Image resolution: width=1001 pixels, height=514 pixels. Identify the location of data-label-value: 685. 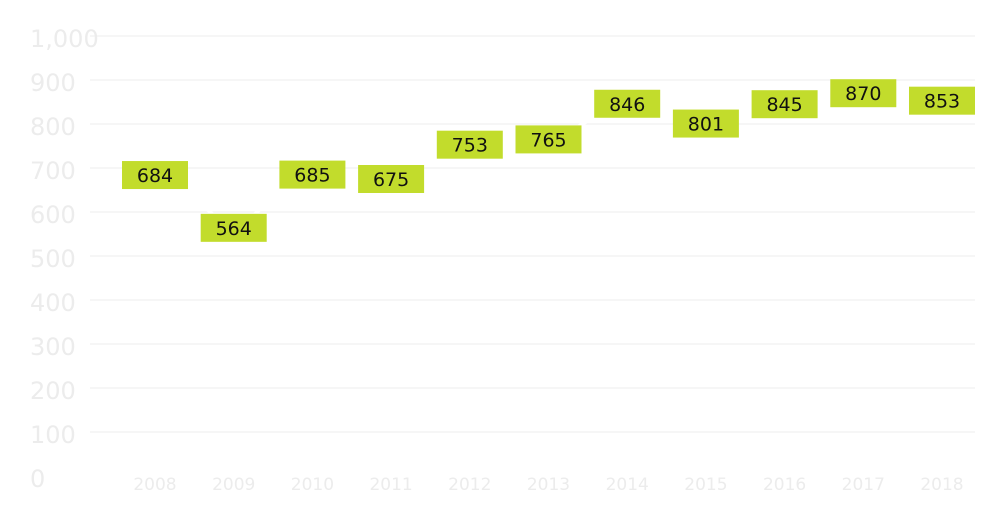
(312, 176).